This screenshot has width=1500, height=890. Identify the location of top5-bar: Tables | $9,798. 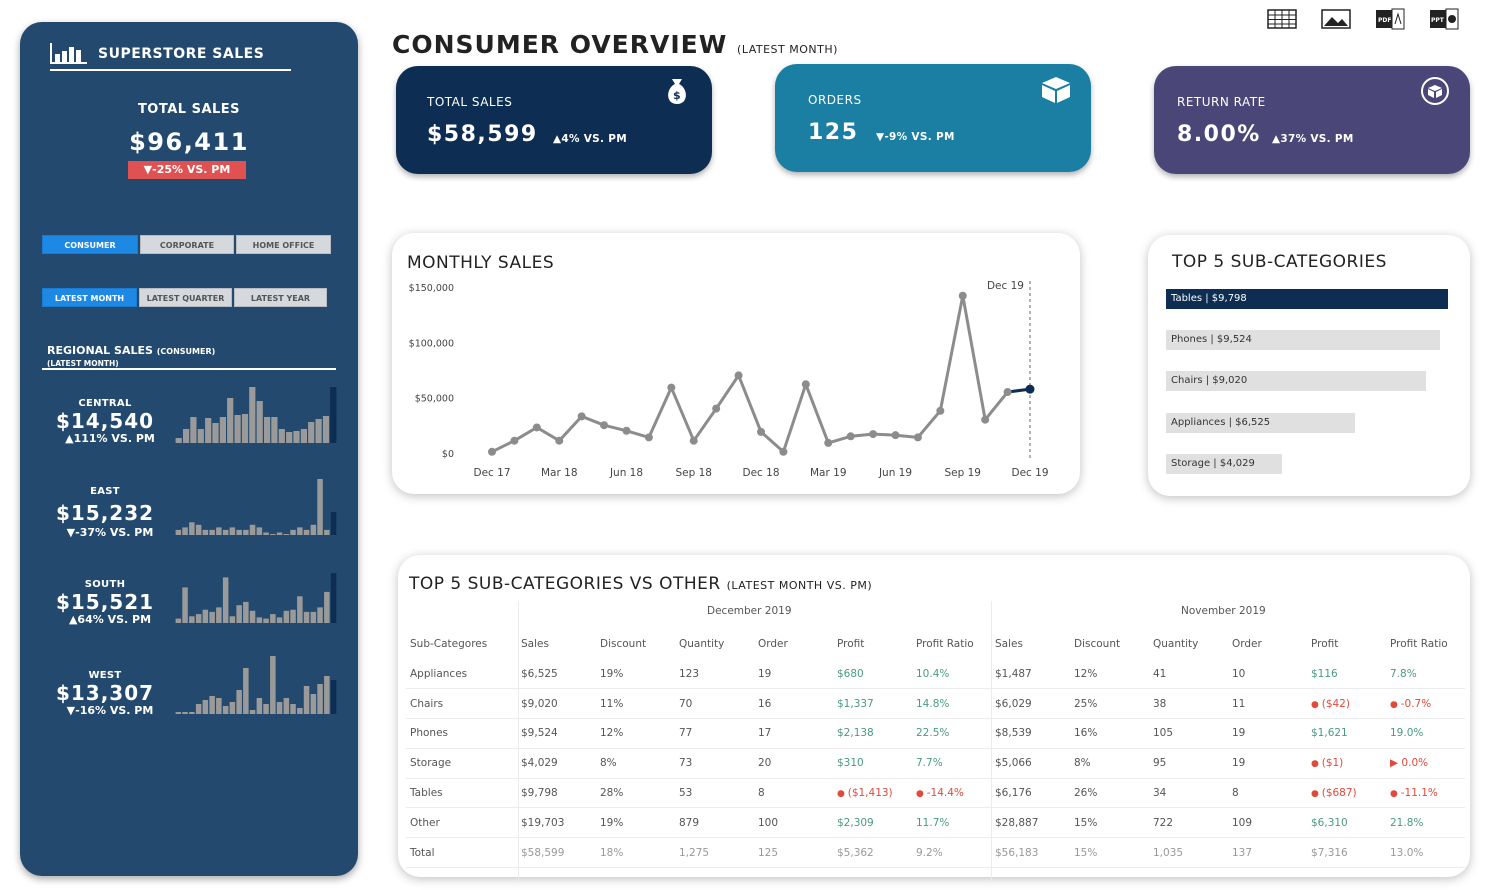
(1307, 299).